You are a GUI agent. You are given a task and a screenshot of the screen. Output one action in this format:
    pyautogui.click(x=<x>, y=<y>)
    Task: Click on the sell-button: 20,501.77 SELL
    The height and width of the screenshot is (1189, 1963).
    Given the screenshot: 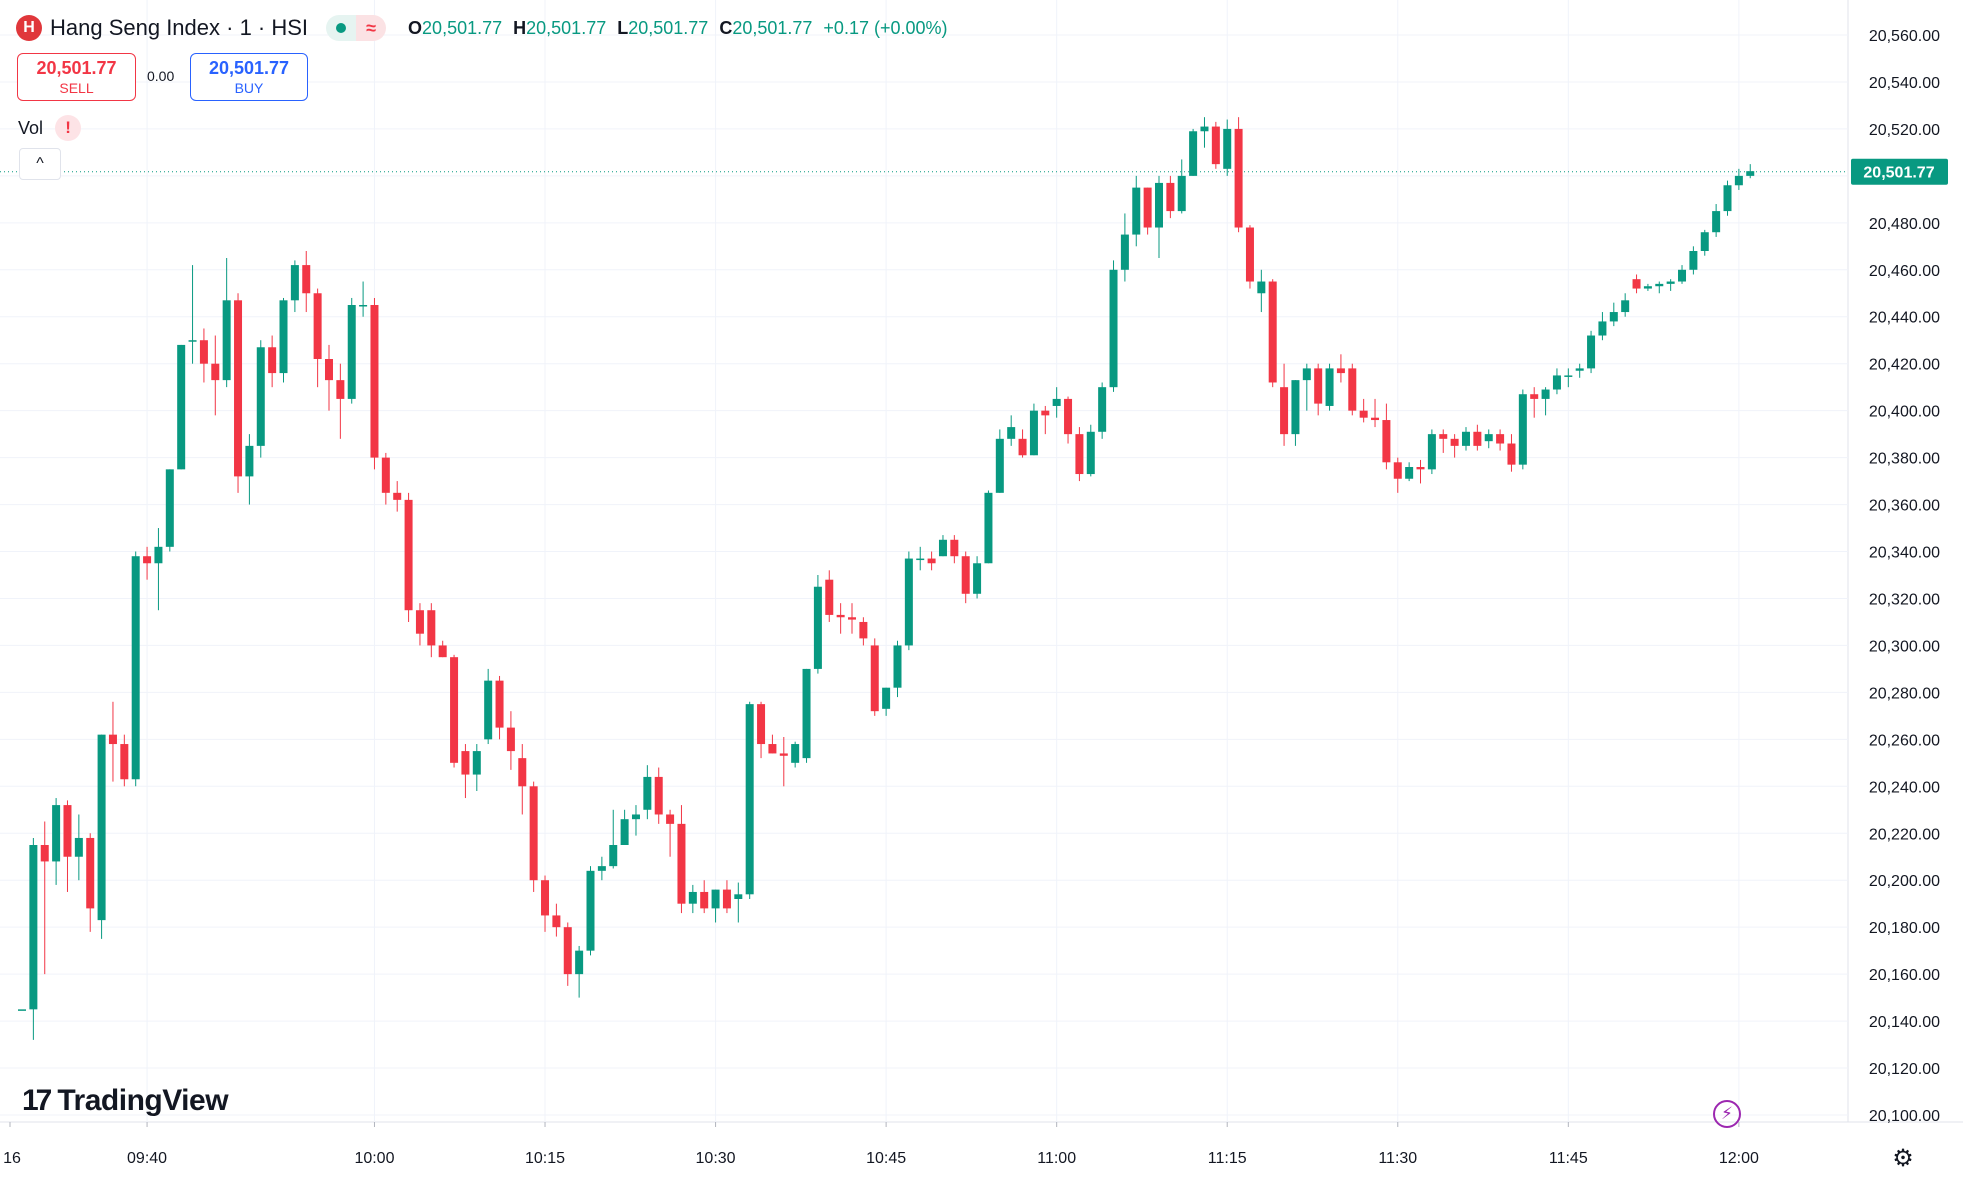 What is the action you would take?
    pyautogui.click(x=76, y=77)
    